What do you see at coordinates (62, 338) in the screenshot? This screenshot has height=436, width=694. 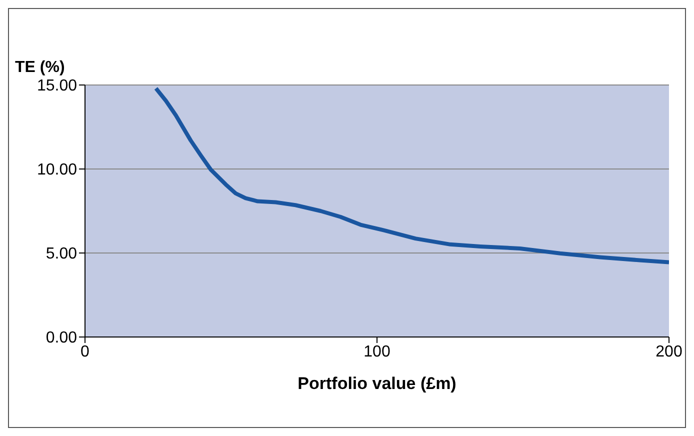 I see `y-tick-label: 0.00` at bounding box center [62, 338].